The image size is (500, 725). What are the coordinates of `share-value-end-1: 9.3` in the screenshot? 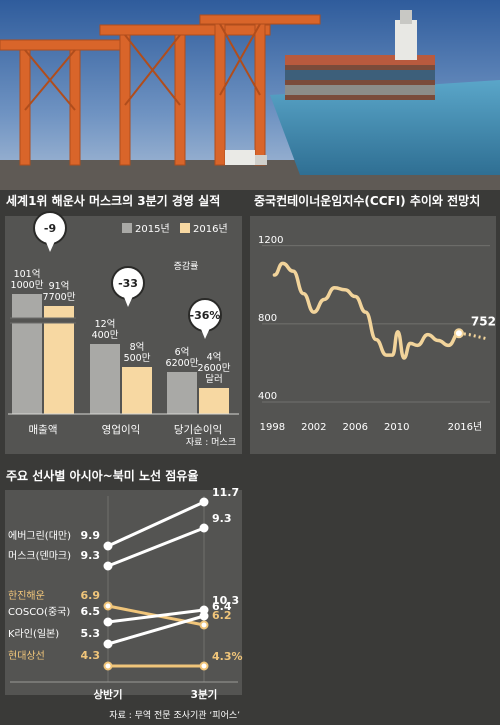 It's located at (222, 518).